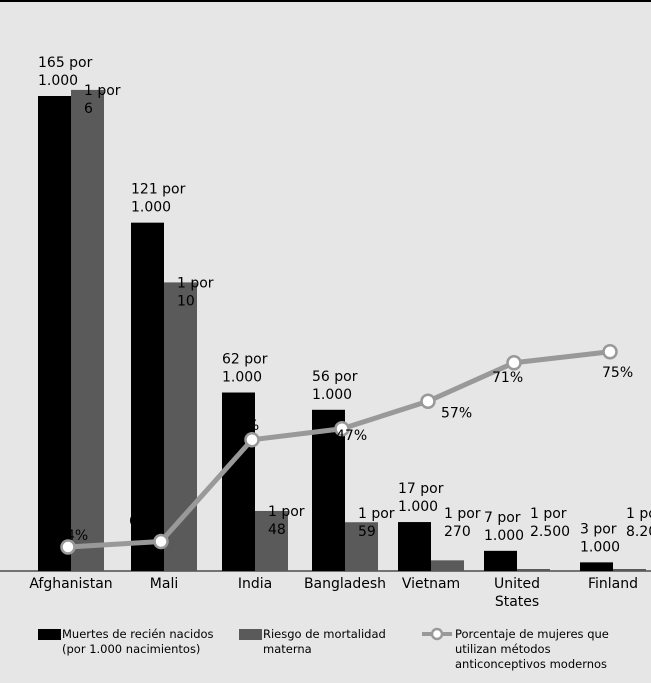 The height and width of the screenshot is (683, 651). What do you see at coordinates (287, 649) in the screenshot?
I see `legend-label-maternal-risk-line: materna` at bounding box center [287, 649].